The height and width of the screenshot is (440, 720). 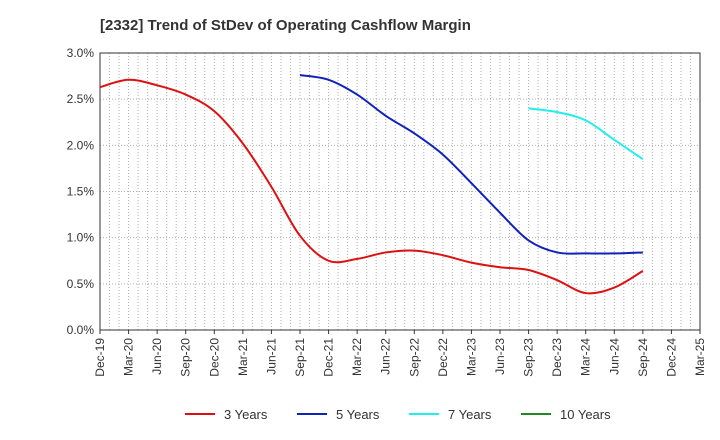 What do you see at coordinates (470, 414) in the screenshot?
I see `legend-label-7-years: 7 Years` at bounding box center [470, 414].